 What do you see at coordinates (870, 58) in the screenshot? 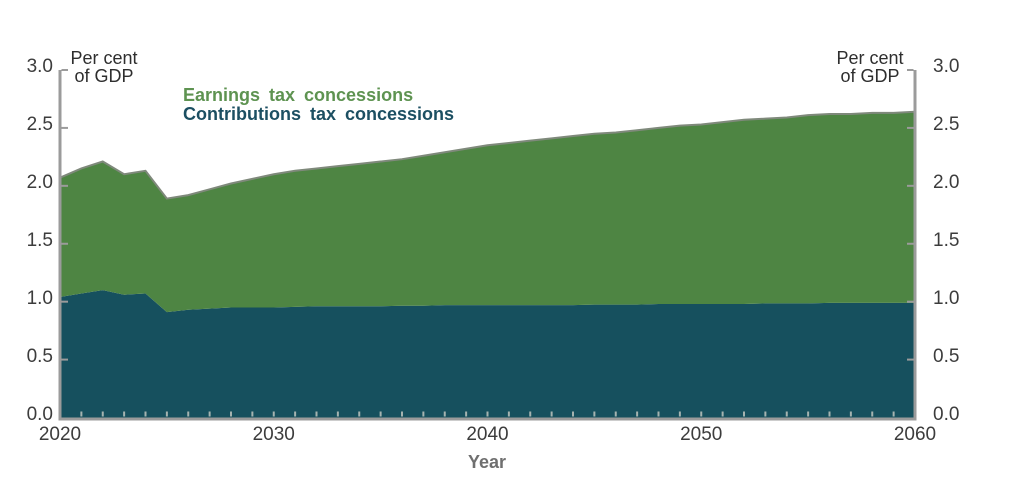
I see `right-axis-unit-line1: Per cent` at bounding box center [870, 58].